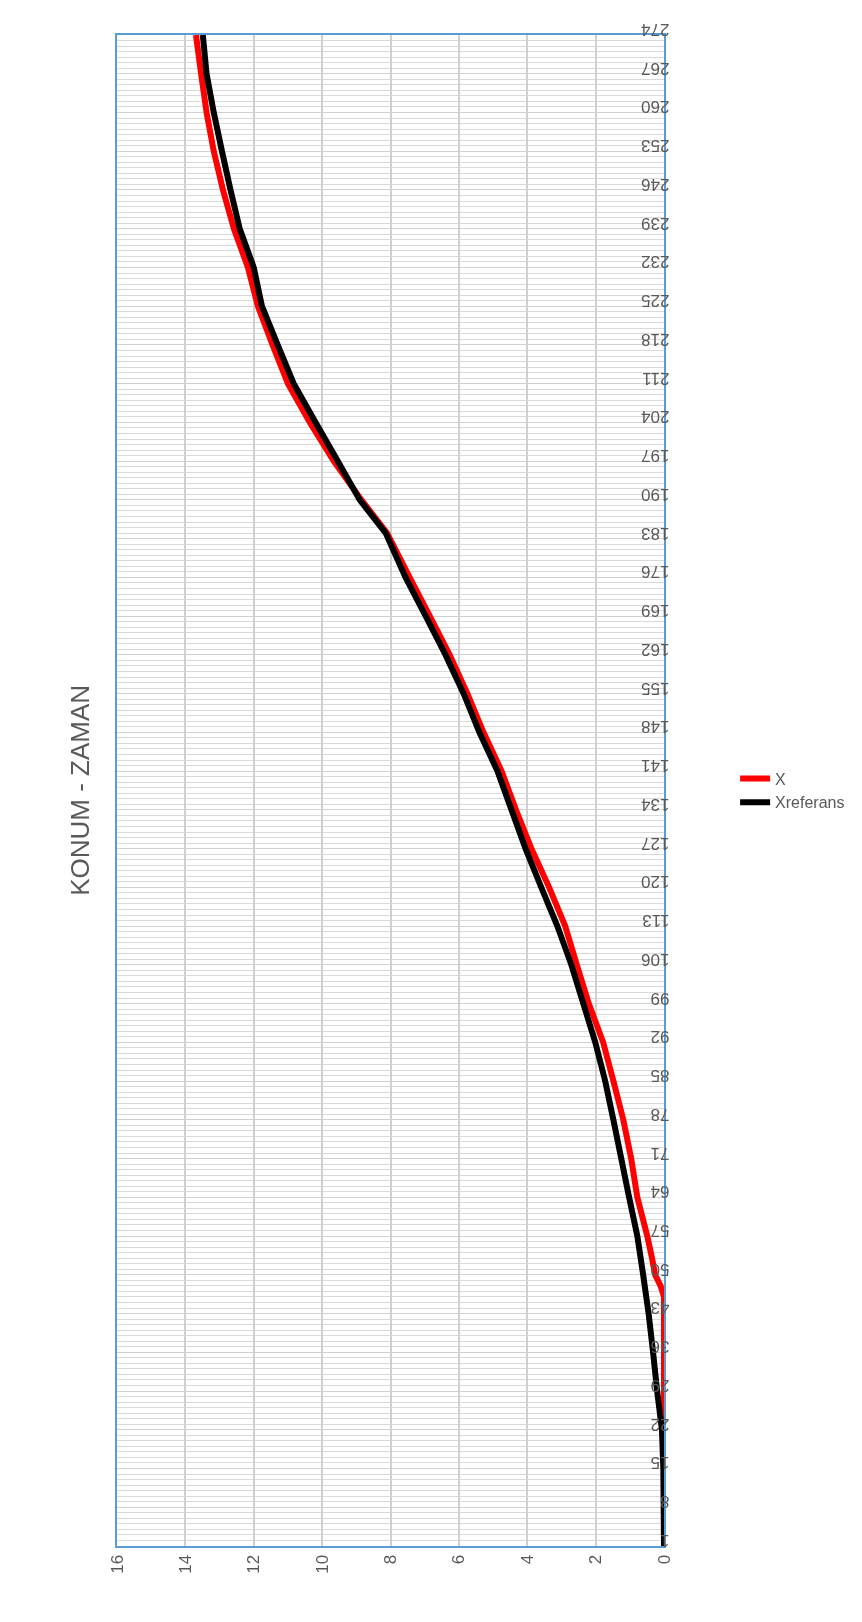  I want to click on y-tick-label: 204, so click(655, 417).